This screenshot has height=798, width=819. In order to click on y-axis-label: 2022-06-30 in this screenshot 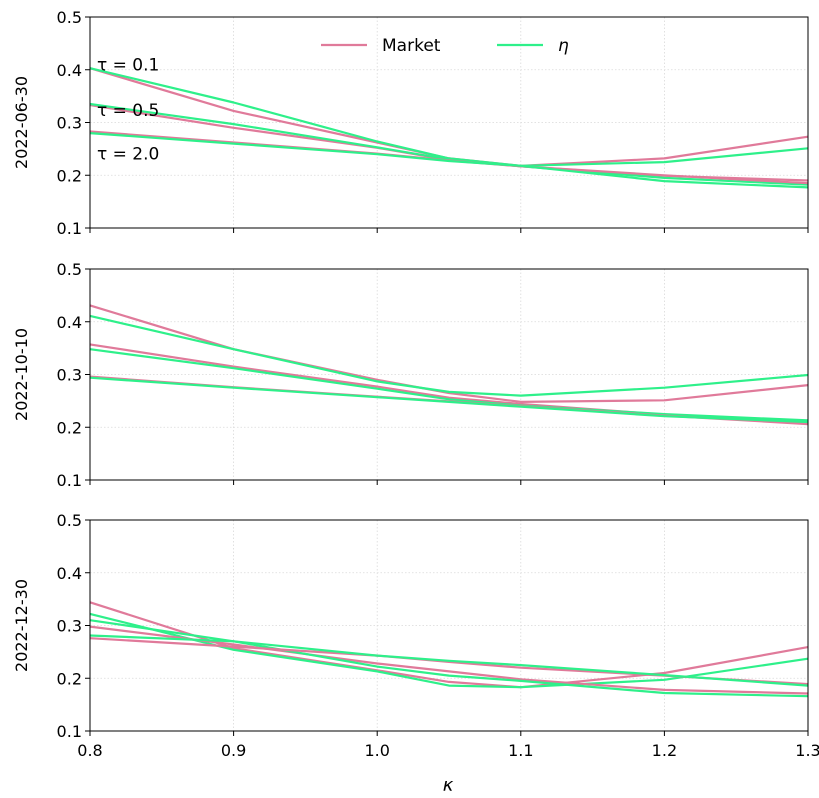, I will do `click(21, 122)`.